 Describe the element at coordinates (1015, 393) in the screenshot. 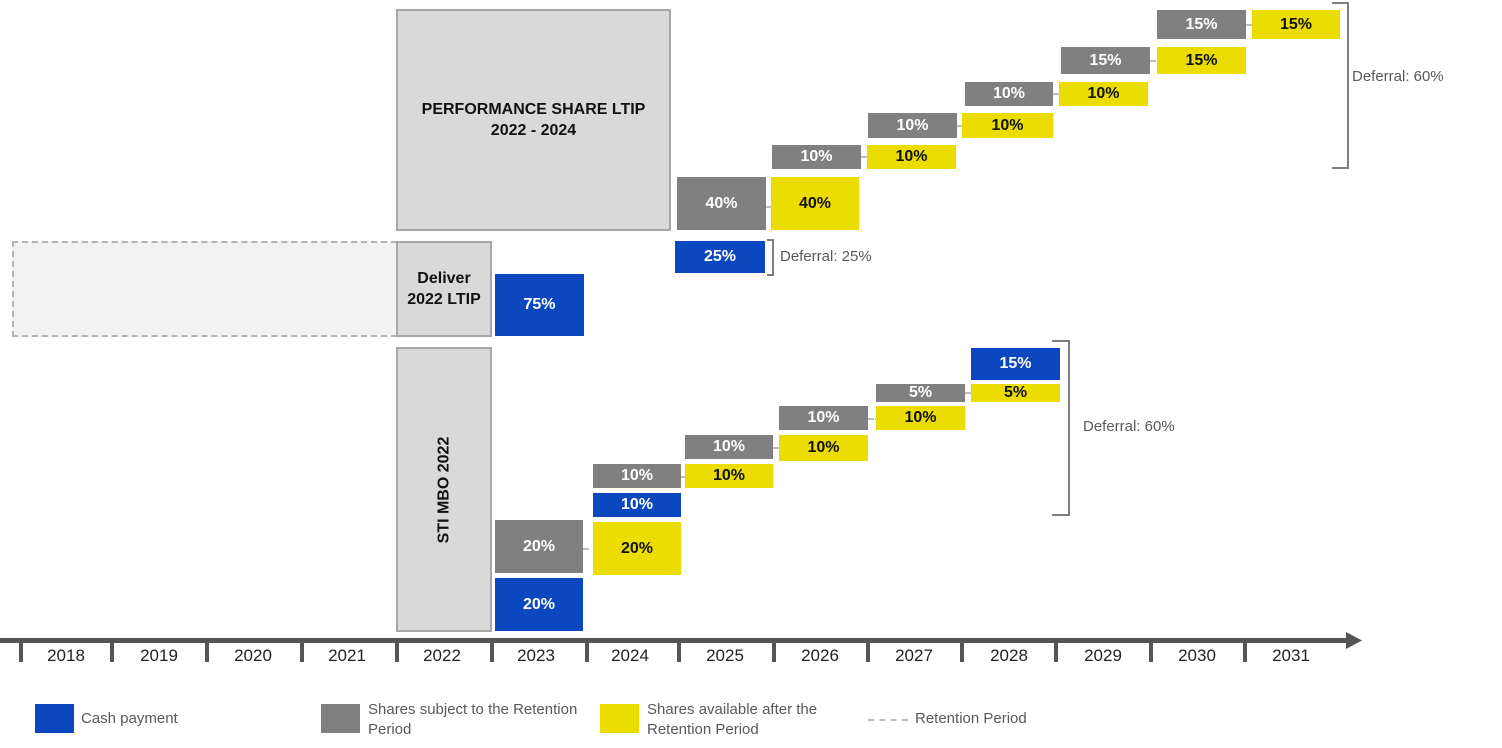

I see `sti-available-2028: 5%` at that location.